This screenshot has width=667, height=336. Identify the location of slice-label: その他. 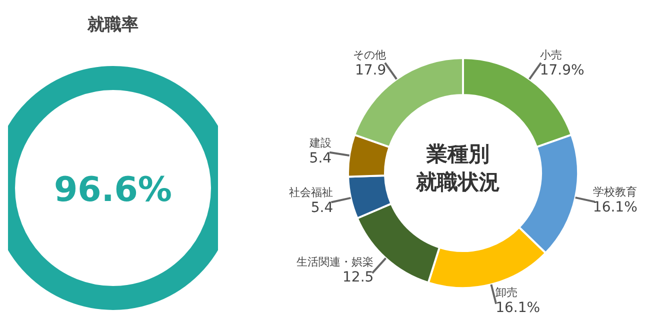
(369, 55).